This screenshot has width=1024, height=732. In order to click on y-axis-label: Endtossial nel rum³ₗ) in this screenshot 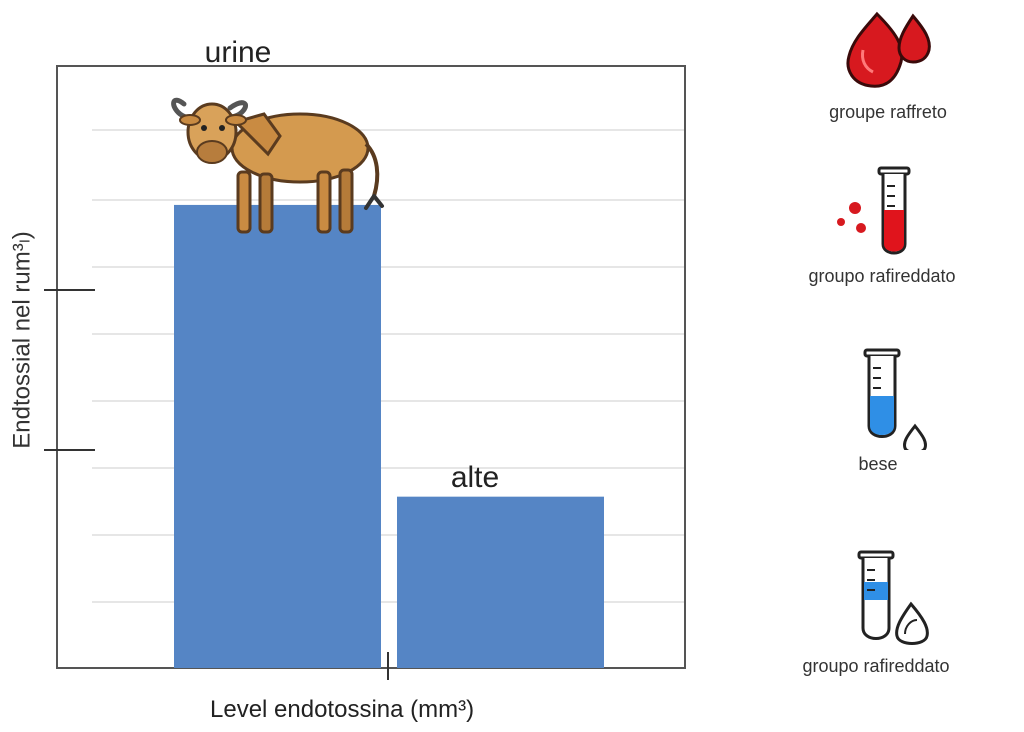, I will do `click(22, 340)`.